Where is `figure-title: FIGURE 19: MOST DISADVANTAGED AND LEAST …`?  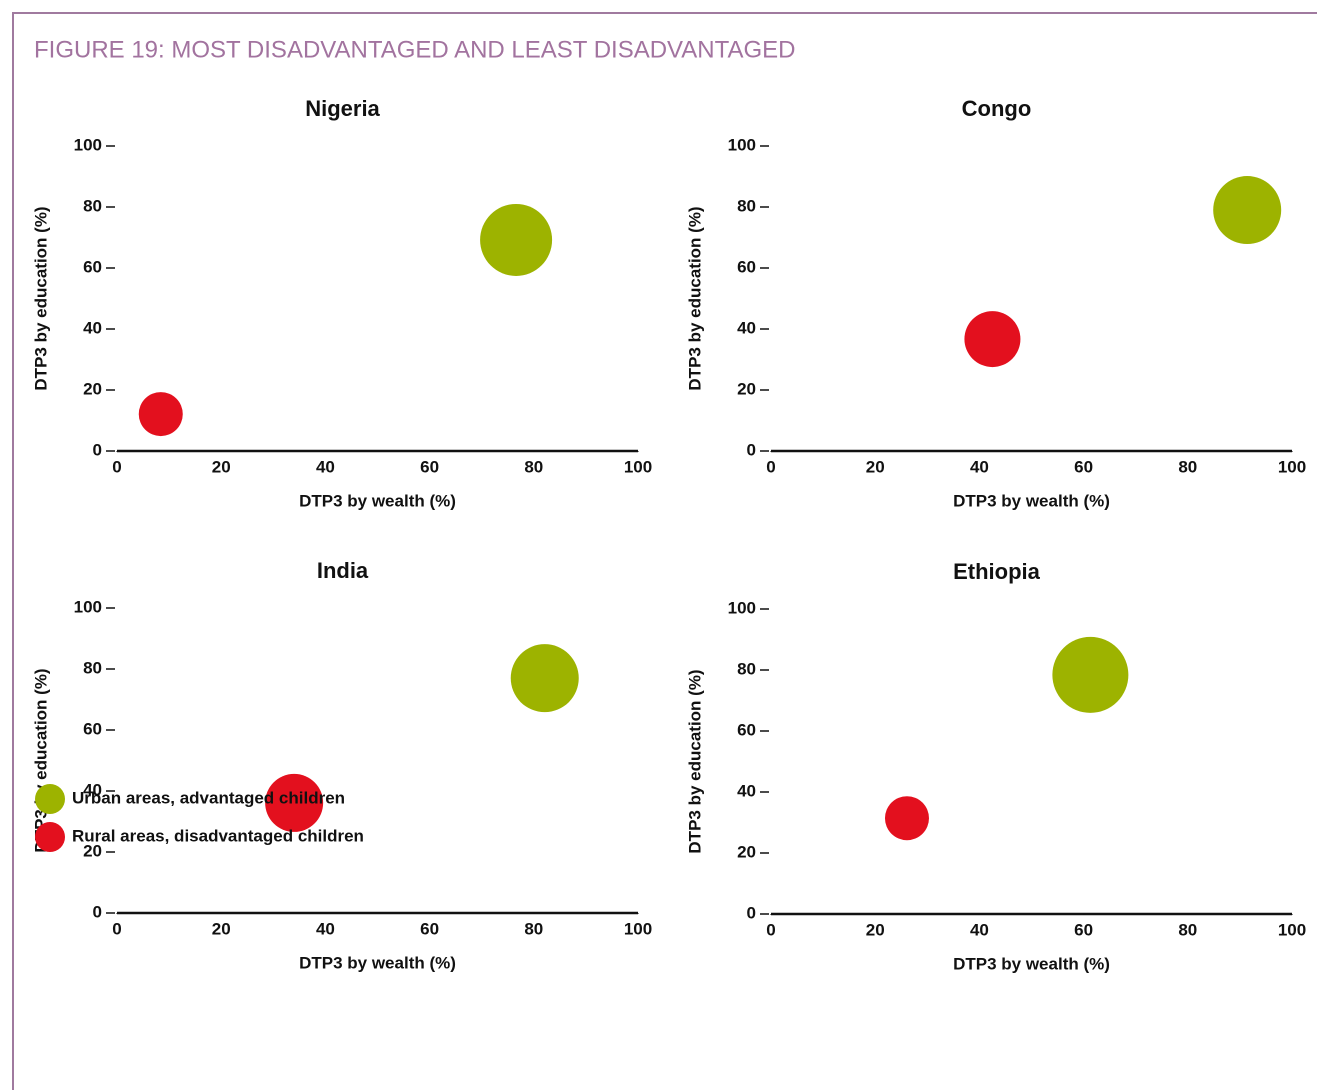
figure-title: FIGURE 19: MOST DISADVANTAGED AND LEAST … is located at coordinates (415, 49).